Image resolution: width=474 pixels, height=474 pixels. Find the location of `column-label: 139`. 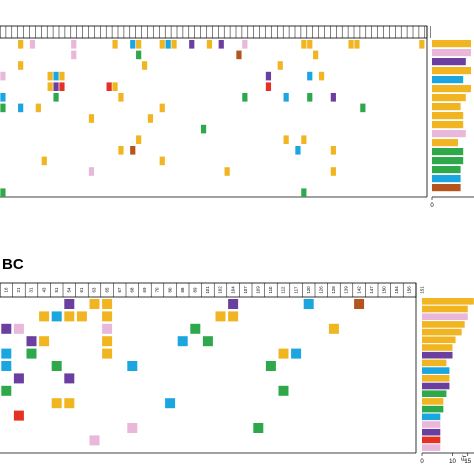

column-label: 139 is located at coordinates (346, 290).